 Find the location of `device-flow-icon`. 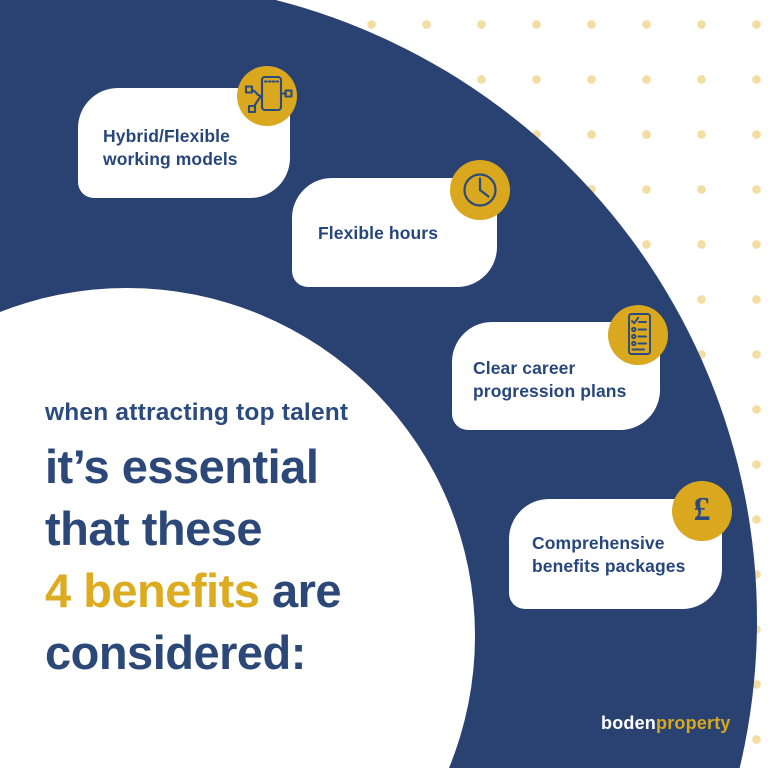

device-flow-icon is located at coordinates (267, 96).